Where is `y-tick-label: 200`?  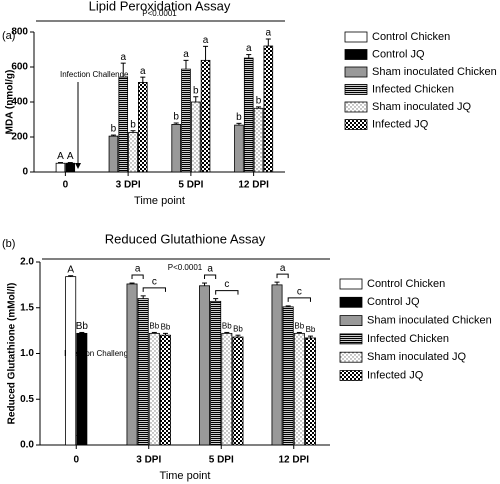
y-tick-label: 200 is located at coordinates (19, 137).